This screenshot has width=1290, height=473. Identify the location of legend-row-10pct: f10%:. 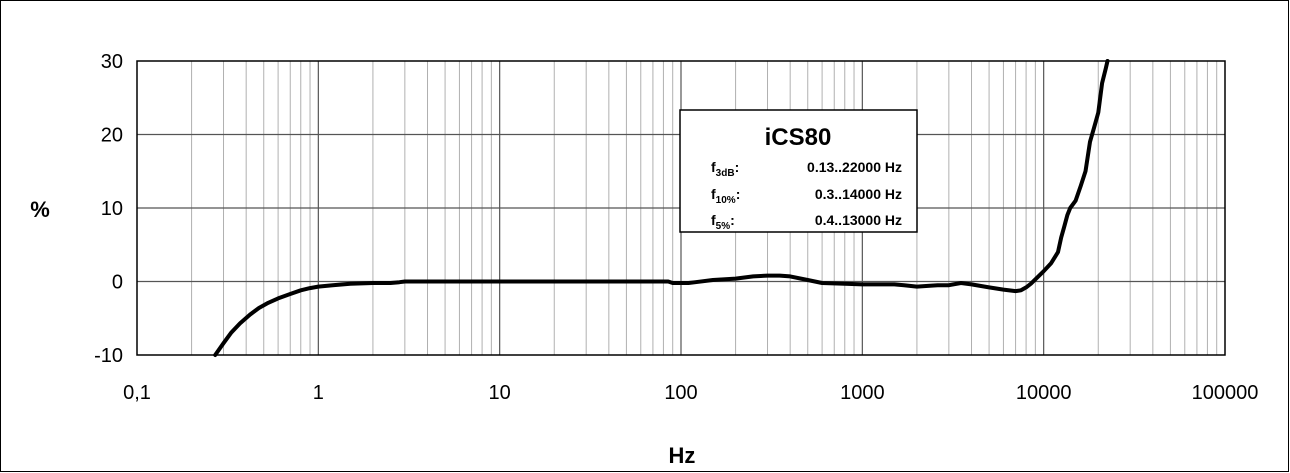
(725, 196).